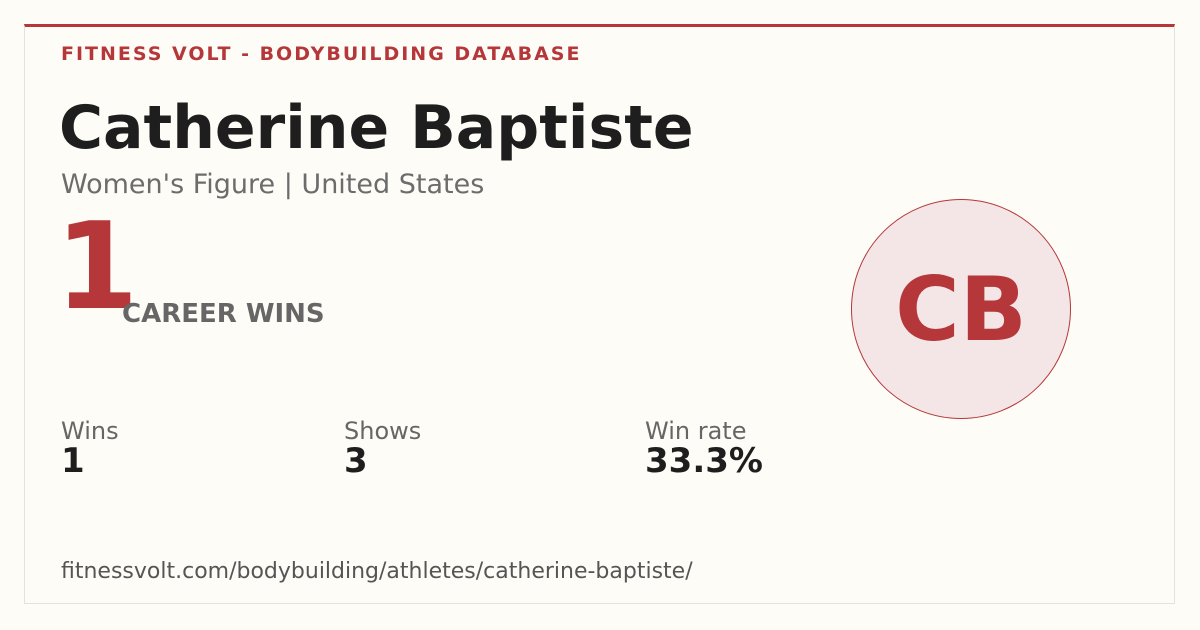 The width and height of the screenshot is (1200, 630). What do you see at coordinates (376, 128) in the screenshot?
I see `athlete-name: Catherine Baptiste` at bounding box center [376, 128].